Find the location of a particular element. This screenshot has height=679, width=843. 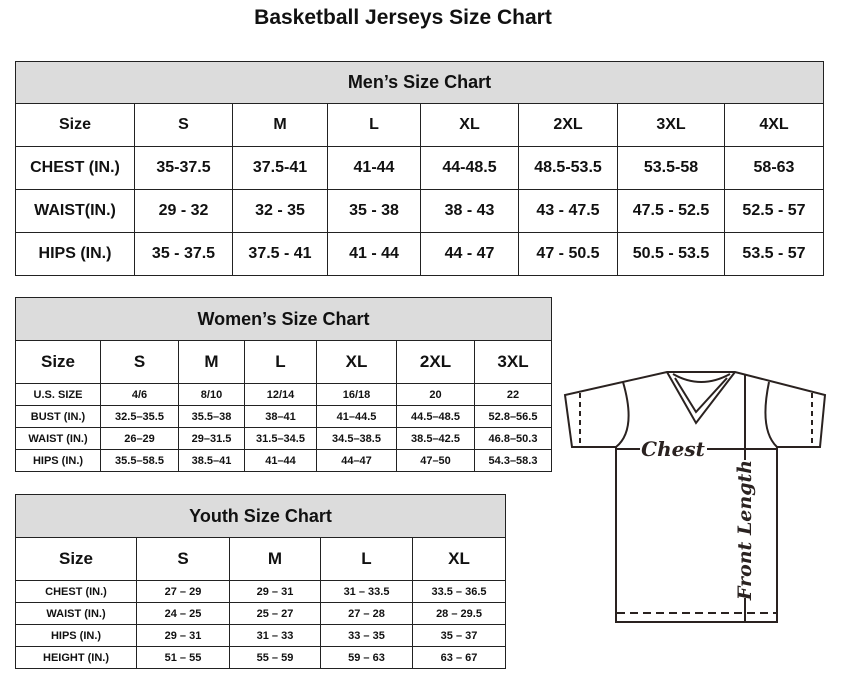

table-cell: 38–41 is located at coordinates (280, 416).